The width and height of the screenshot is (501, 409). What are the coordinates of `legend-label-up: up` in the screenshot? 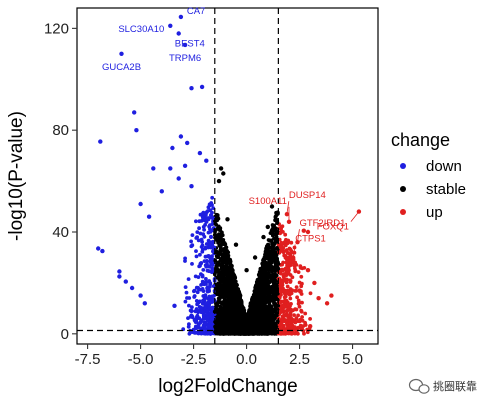 It's located at (434, 212).